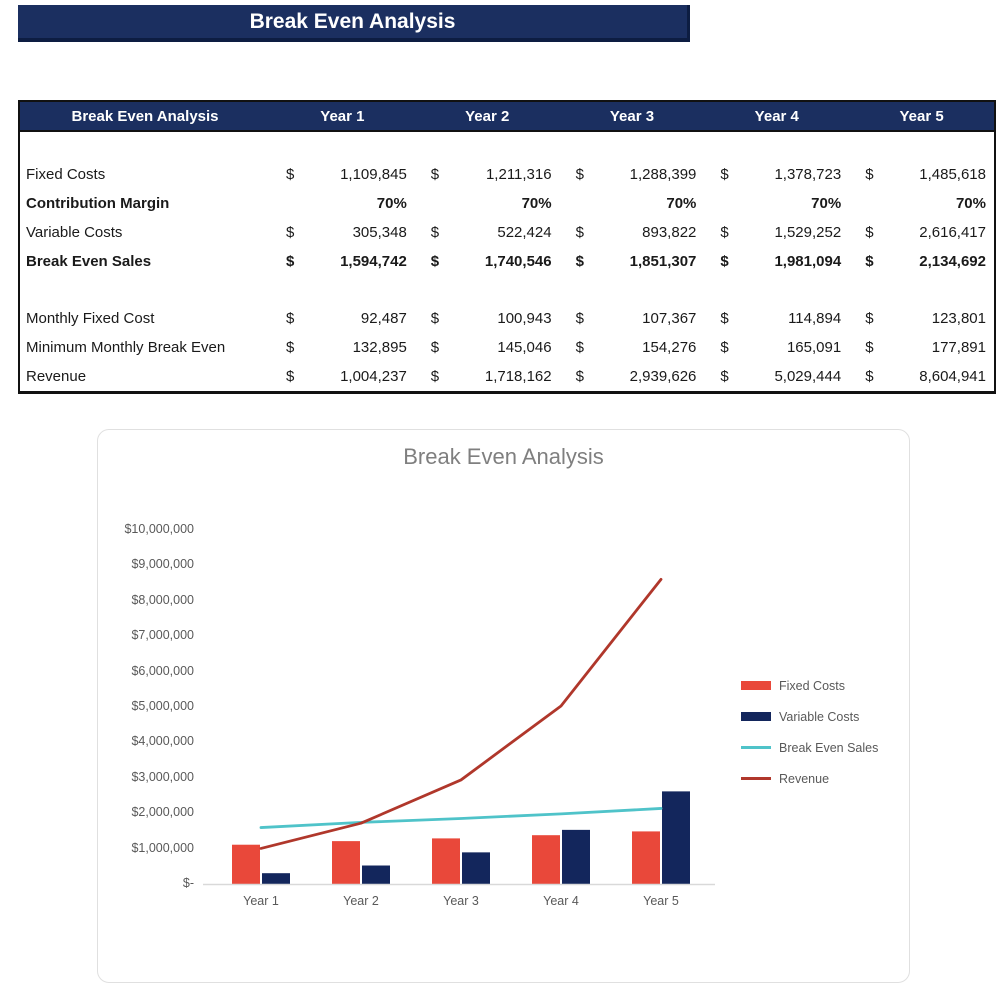 The image size is (1000, 1000). What do you see at coordinates (921, 347) in the screenshot?
I see `cell: $177,891` at bounding box center [921, 347].